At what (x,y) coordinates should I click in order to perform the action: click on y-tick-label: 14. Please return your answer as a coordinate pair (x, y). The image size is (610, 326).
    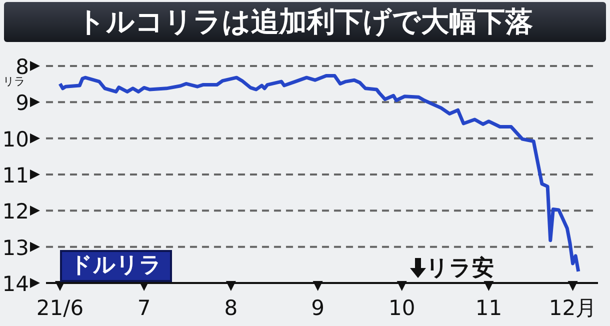
    Looking at the image, I should click on (15, 284).